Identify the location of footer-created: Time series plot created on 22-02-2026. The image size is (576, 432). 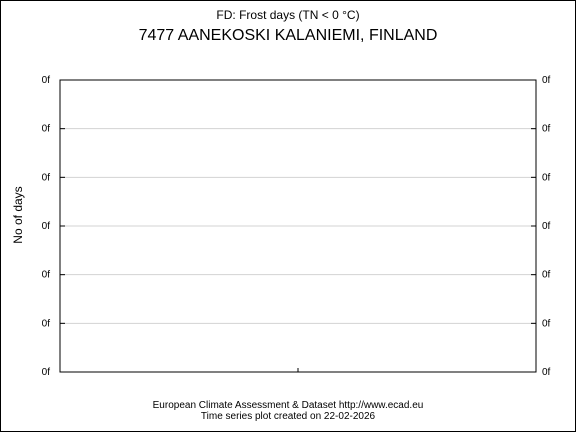
(288, 416).